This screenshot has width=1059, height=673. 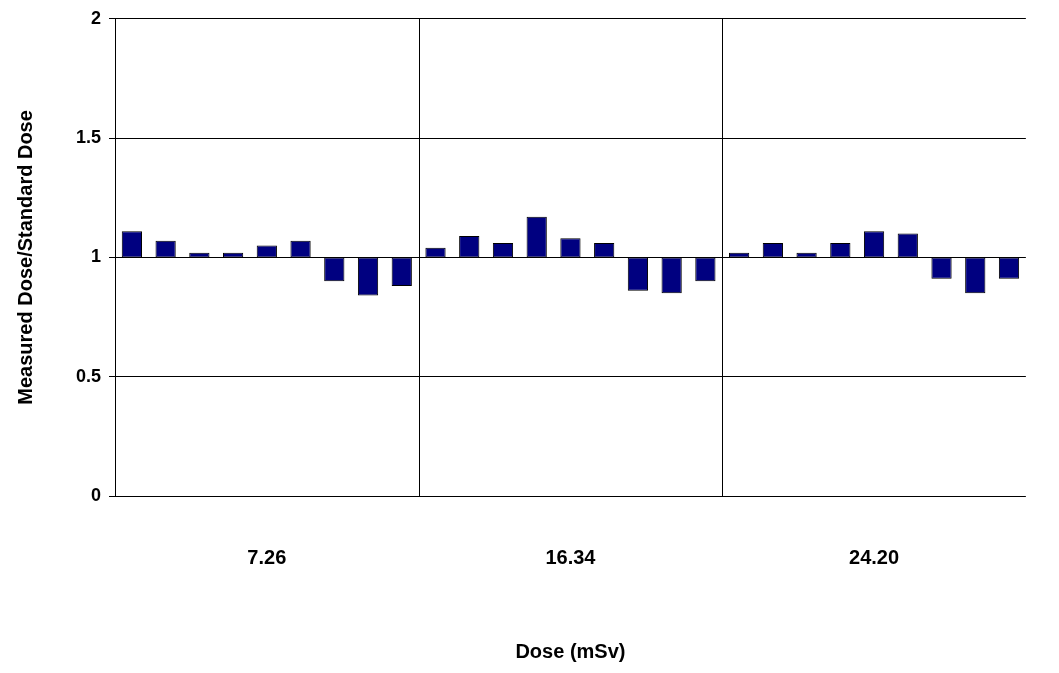 I want to click on x-tick-label: 16.34, so click(x=571, y=556).